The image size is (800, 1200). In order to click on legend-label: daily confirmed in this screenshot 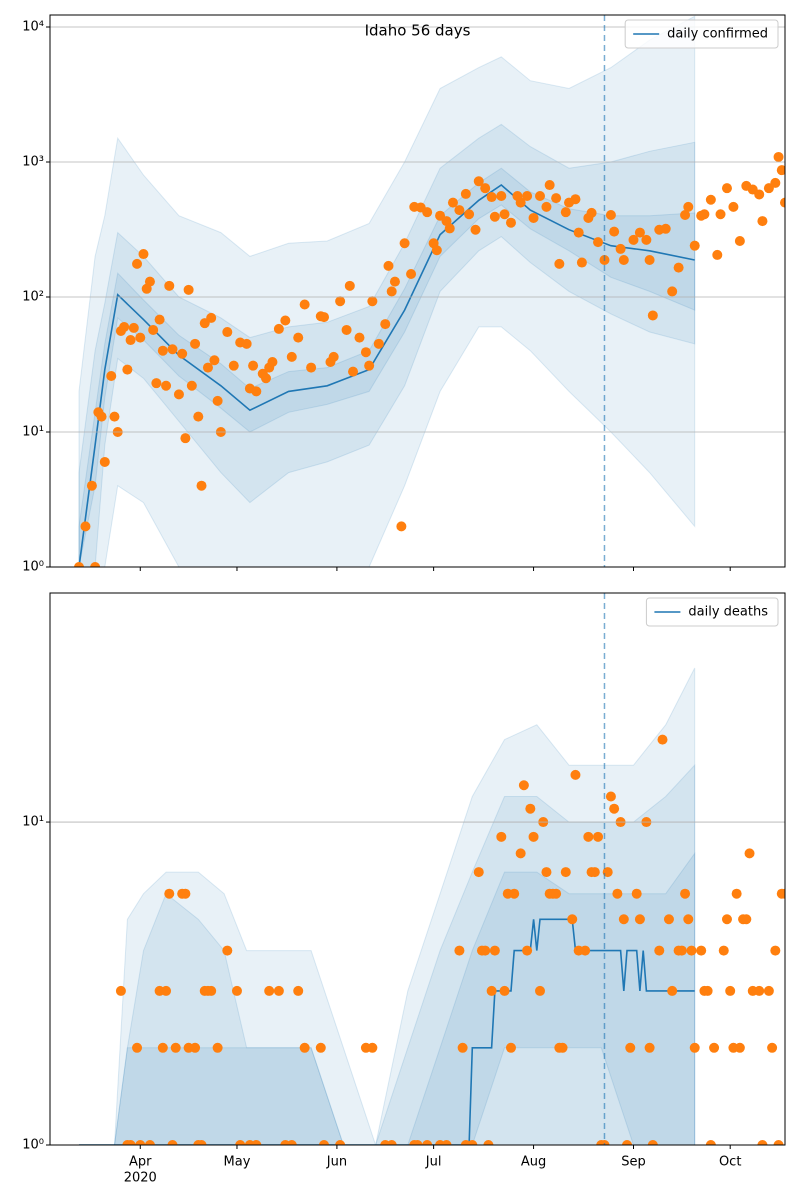, I will do `click(717, 34)`.